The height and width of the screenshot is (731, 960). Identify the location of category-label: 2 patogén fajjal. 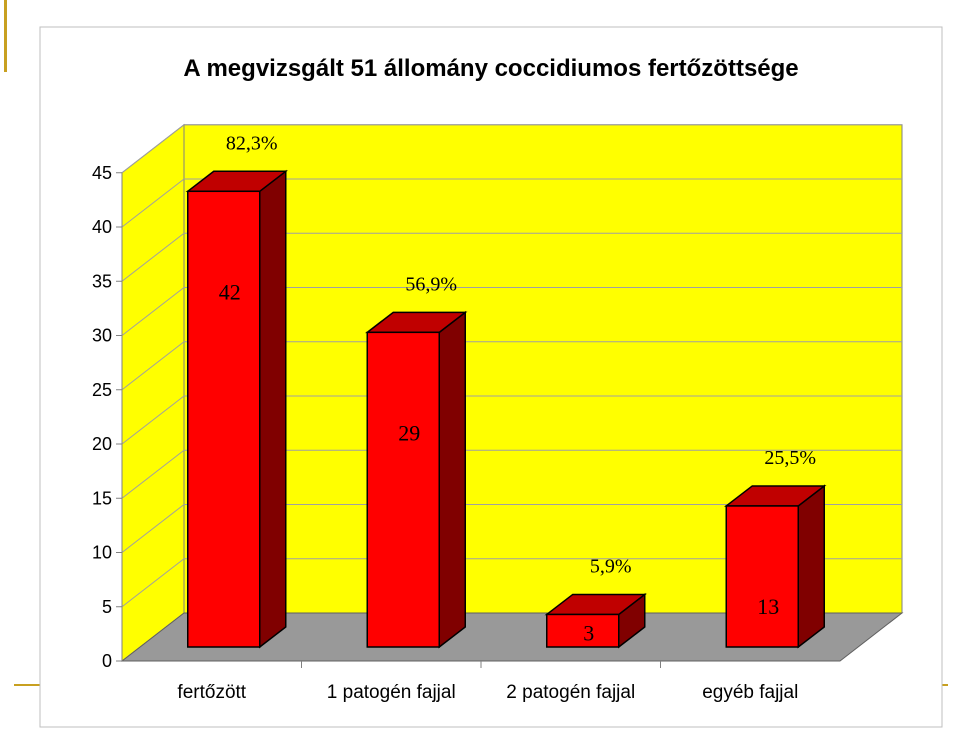
(570, 692).